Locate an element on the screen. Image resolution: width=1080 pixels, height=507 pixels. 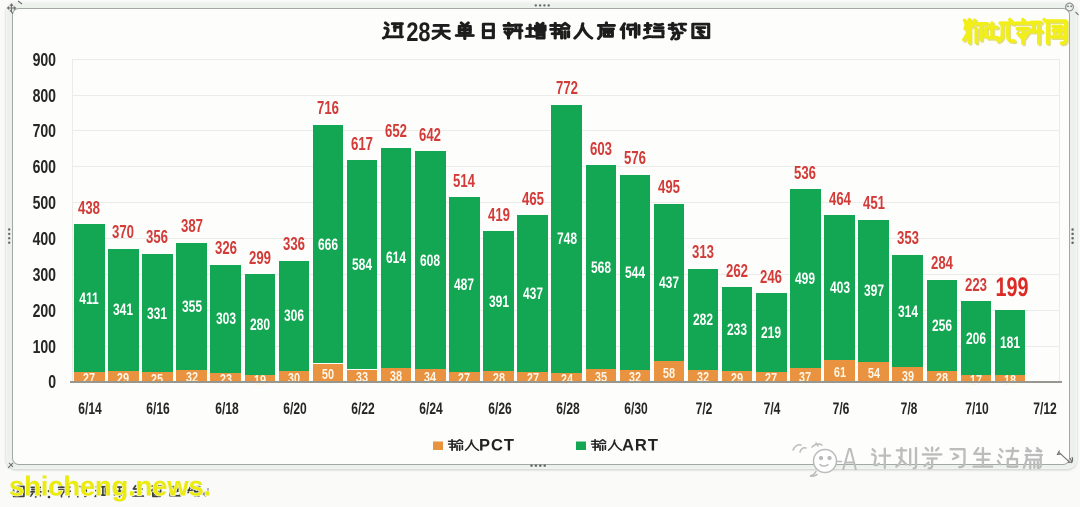
svg-text: 28 is located at coordinates (418, 33).